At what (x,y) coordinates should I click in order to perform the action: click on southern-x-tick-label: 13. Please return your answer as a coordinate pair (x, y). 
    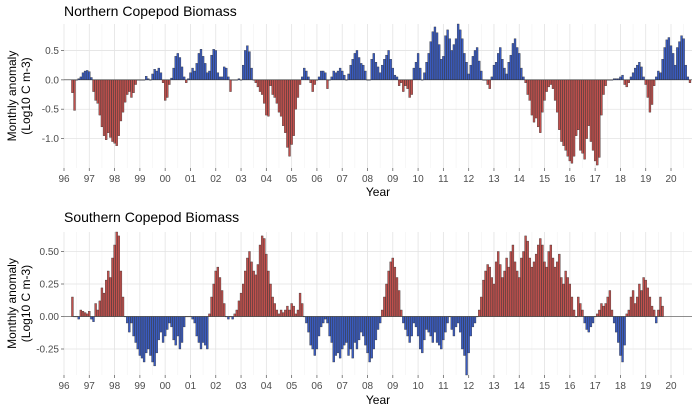
    Looking at the image, I should click on (494, 386).